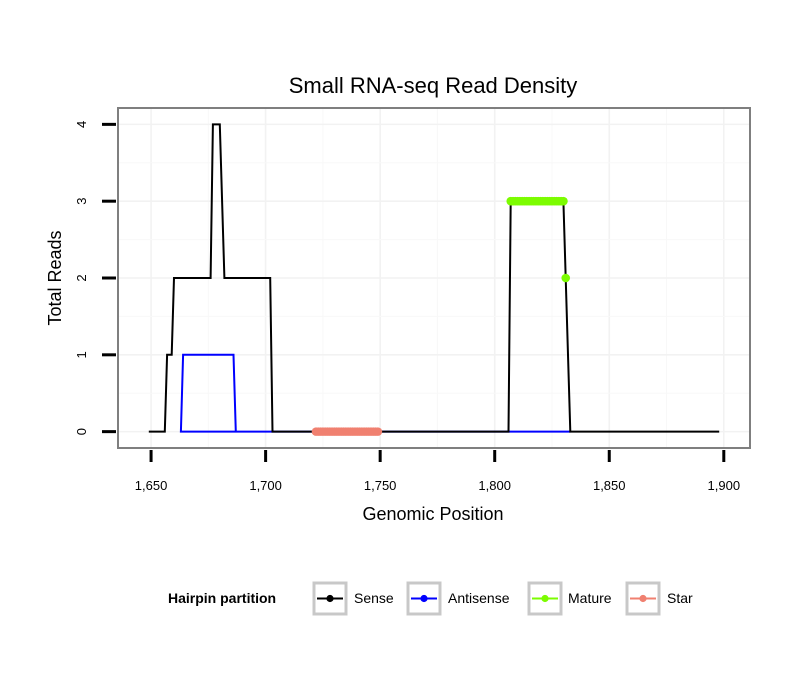  Describe the element at coordinates (222, 598) in the screenshot. I see `legend-title: Hairpin partition` at that location.